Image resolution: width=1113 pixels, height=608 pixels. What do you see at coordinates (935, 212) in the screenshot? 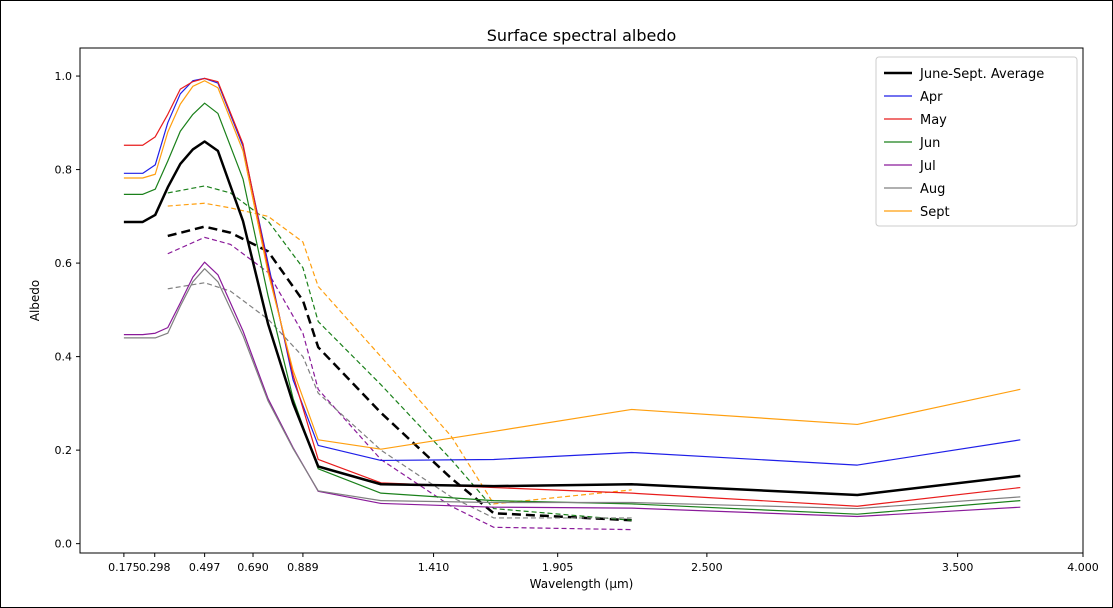
I see `legend-label: Sept` at bounding box center [935, 212].